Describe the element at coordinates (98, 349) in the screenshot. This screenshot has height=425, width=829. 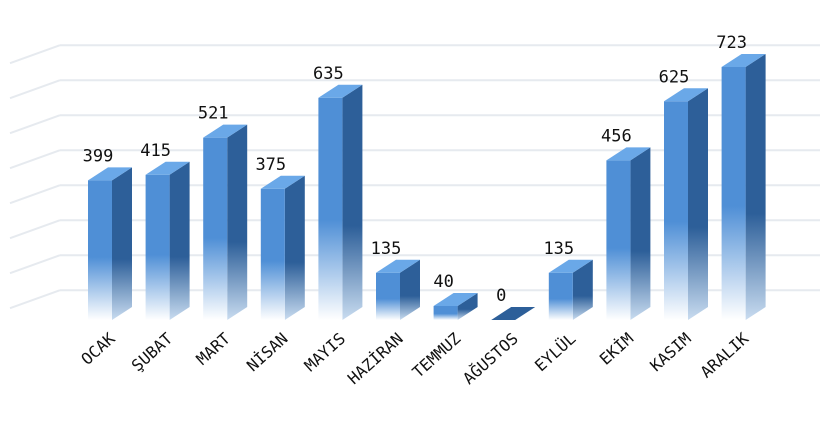
I see `category-label: OCAK` at that location.